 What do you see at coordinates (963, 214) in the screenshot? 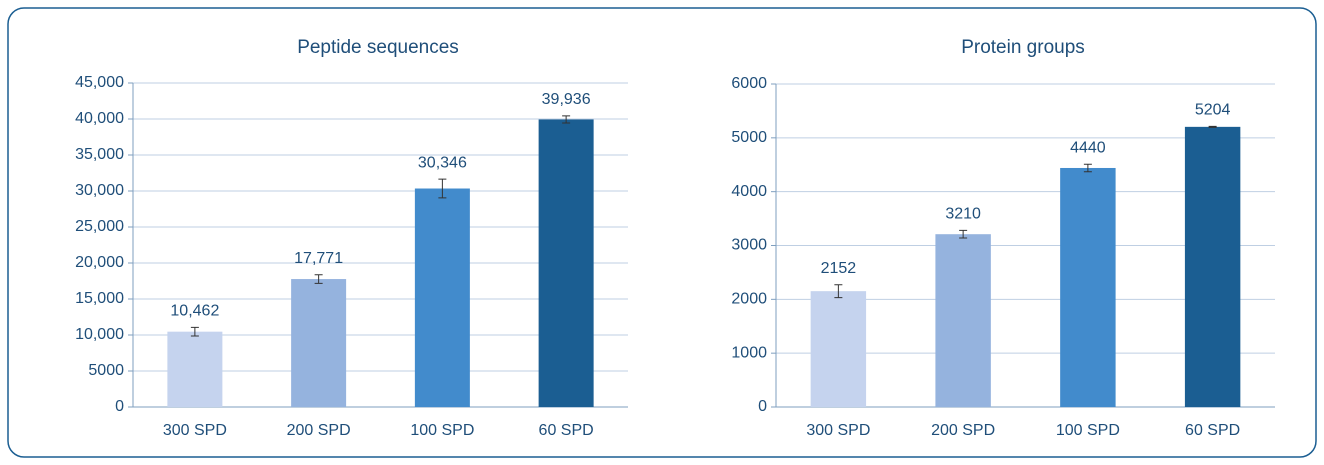
I see `value-label: 3210` at bounding box center [963, 214].